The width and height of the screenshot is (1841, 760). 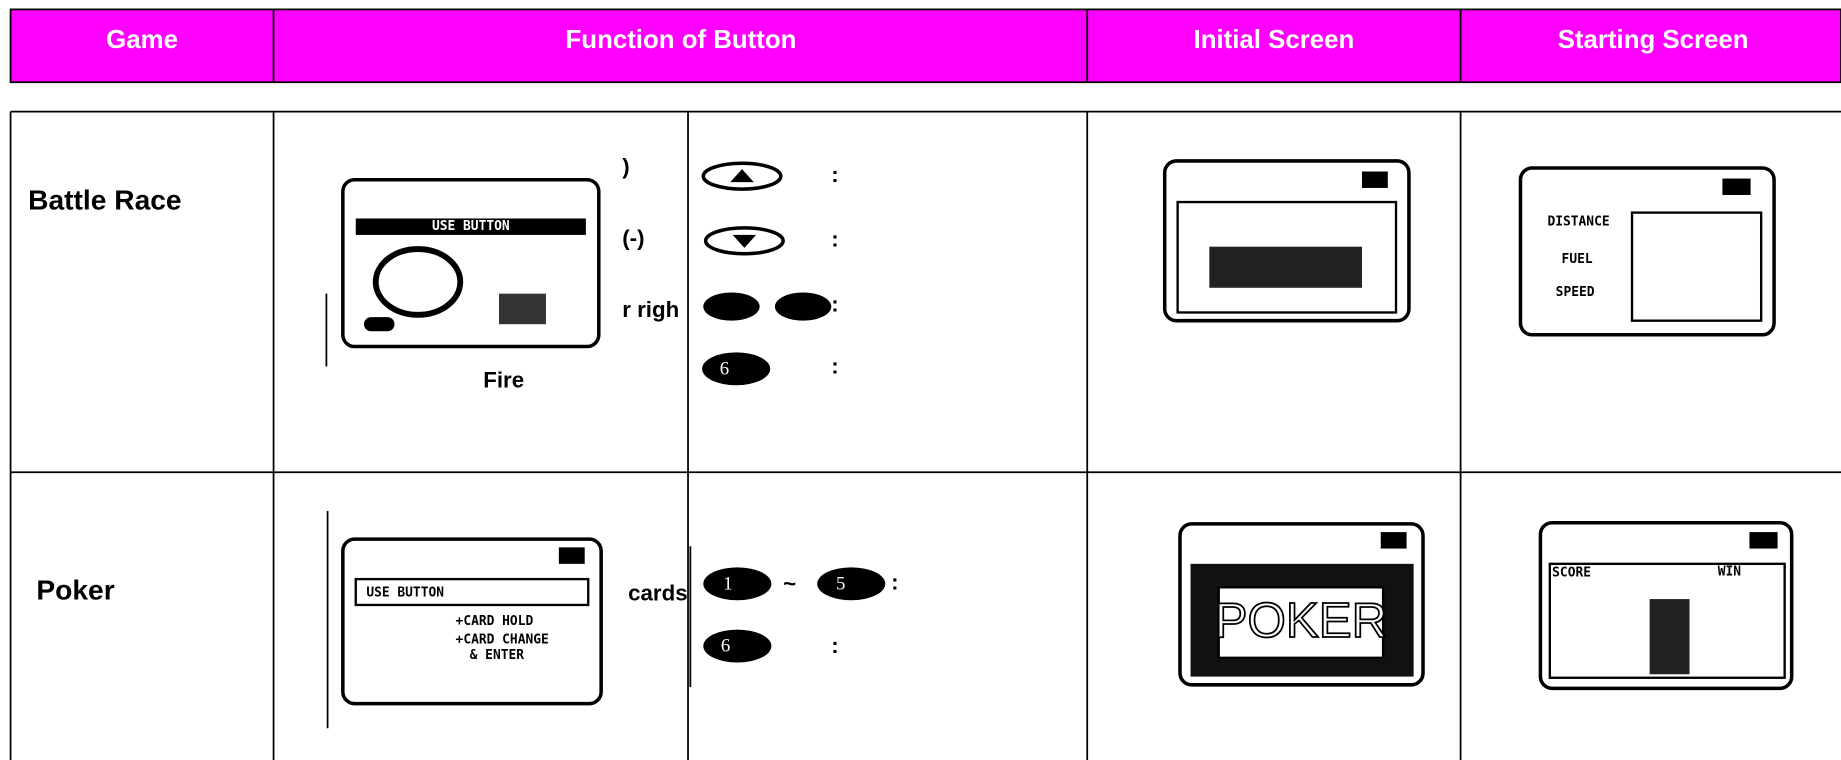 What do you see at coordinates (681, 40) in the screenshot?
I see `header-cell: Function of Button` at bounding box center [681, 40].